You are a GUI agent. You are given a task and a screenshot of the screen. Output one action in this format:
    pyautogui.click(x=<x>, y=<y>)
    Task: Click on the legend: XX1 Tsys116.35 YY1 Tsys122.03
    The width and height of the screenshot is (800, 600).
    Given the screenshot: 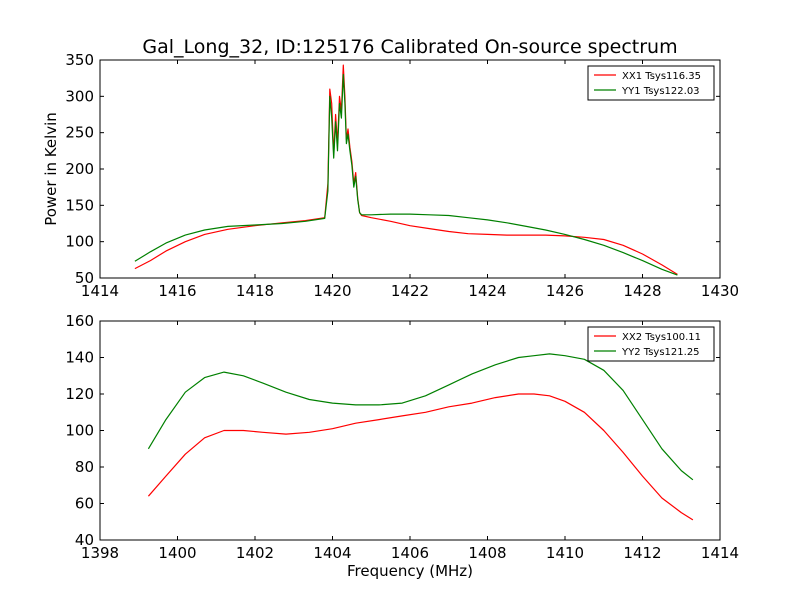 What is the action you would take?
    pyautogui.click(x=651, y=83)
    